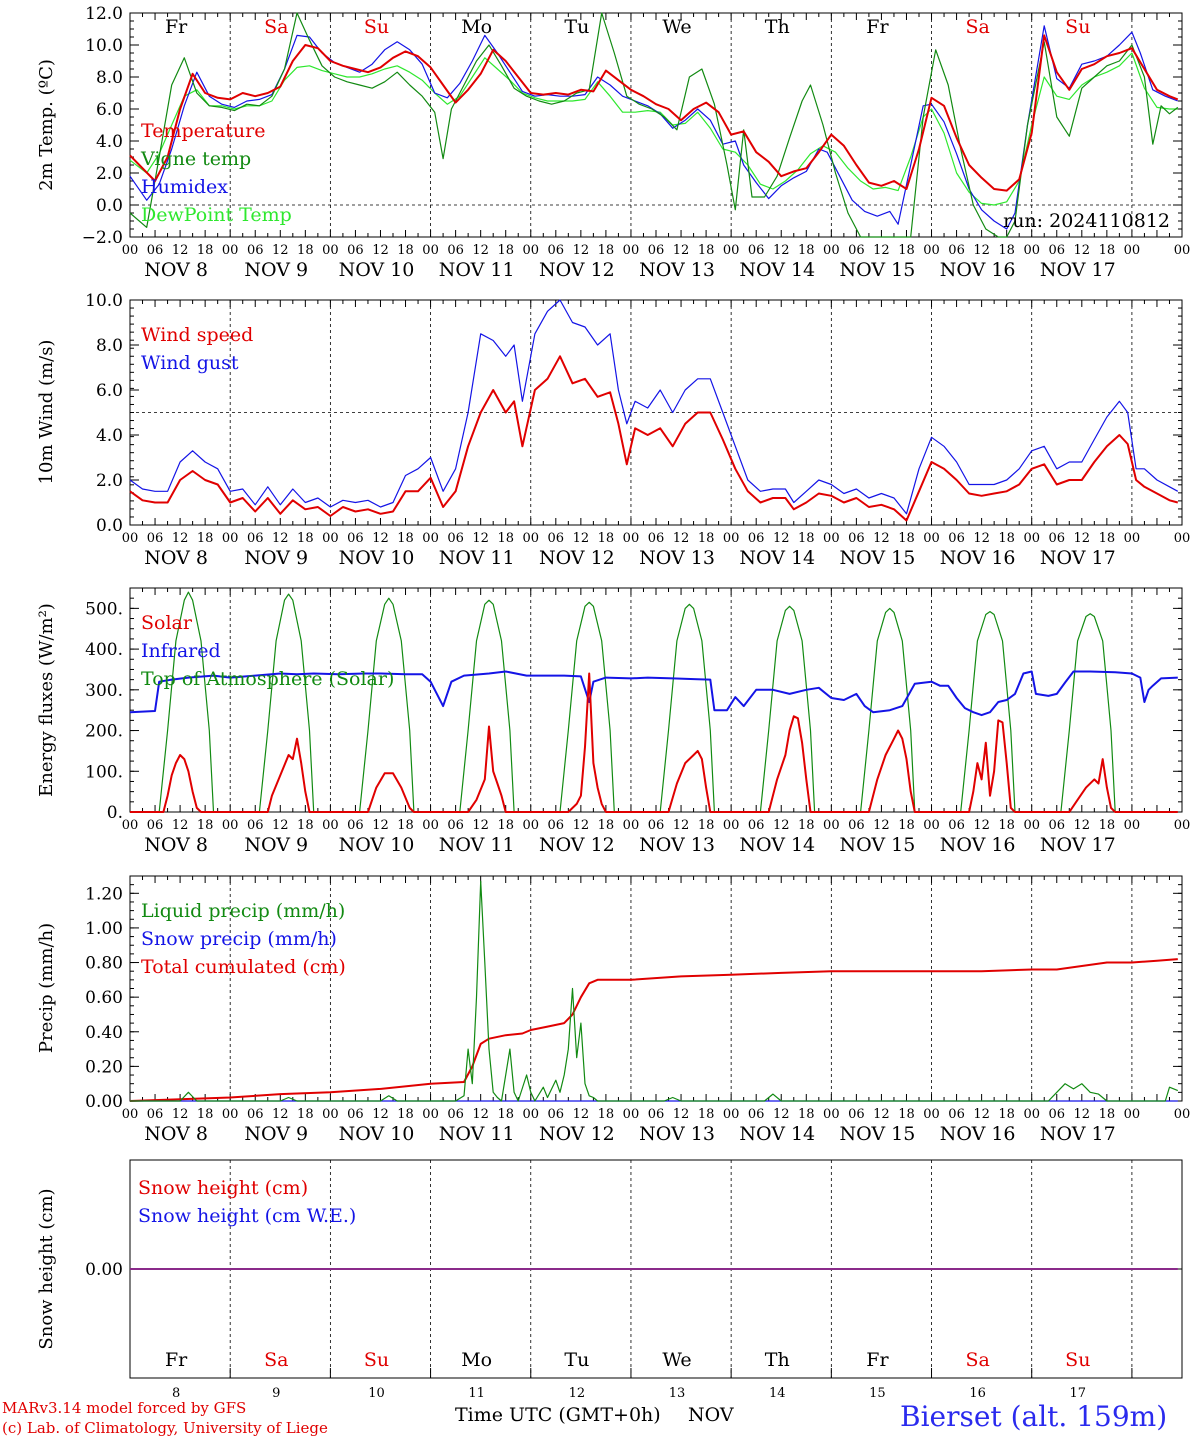  What do you see at coordinates (1077, 27) in the screenshot?
I see `weekday-label: Su` at bounding box center [1077, 27].